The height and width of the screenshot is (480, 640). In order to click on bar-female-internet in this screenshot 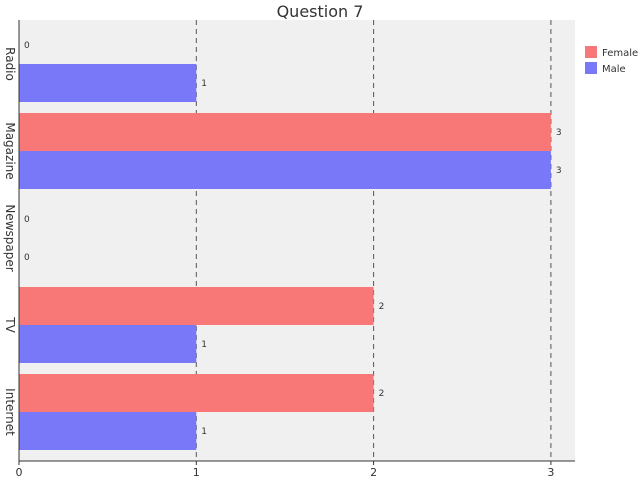, I will do `click(196, 393)`.